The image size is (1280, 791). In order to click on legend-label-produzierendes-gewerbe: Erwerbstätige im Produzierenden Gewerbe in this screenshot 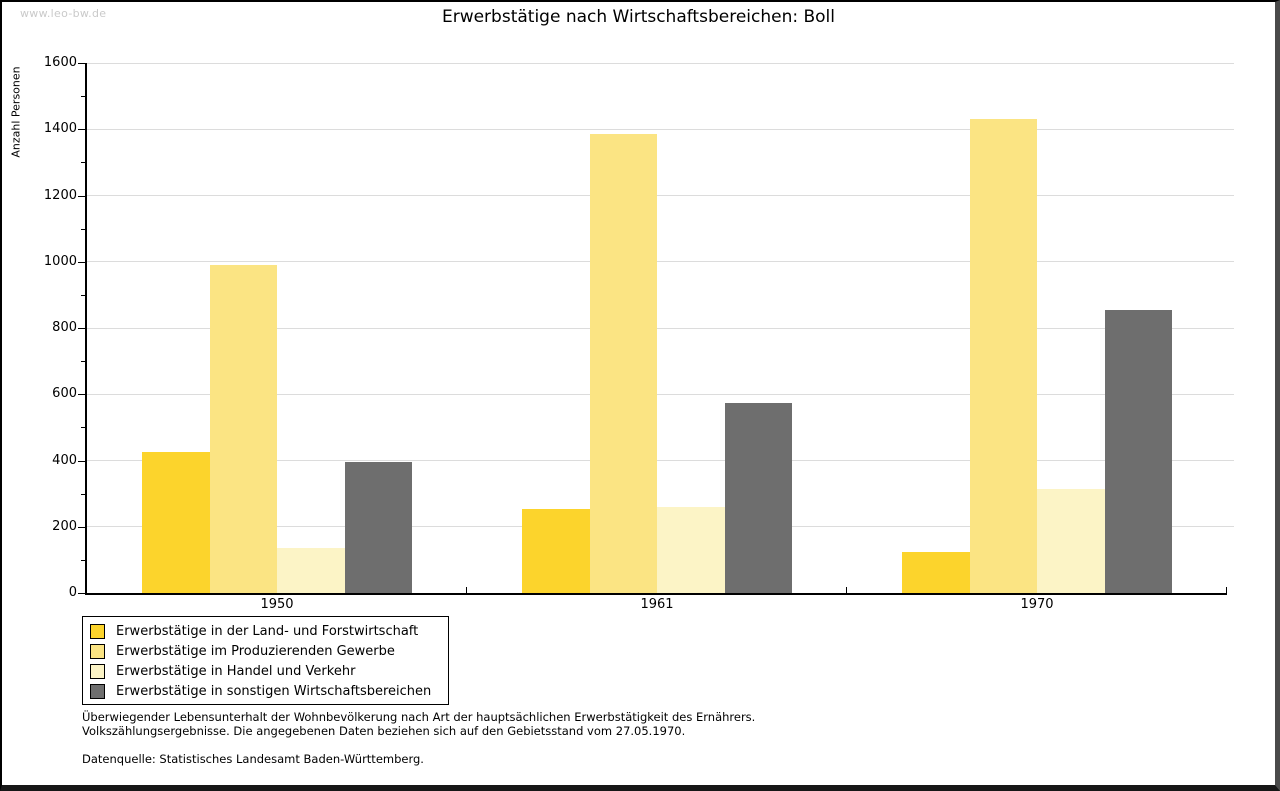, I will do `click(255, 651)`.